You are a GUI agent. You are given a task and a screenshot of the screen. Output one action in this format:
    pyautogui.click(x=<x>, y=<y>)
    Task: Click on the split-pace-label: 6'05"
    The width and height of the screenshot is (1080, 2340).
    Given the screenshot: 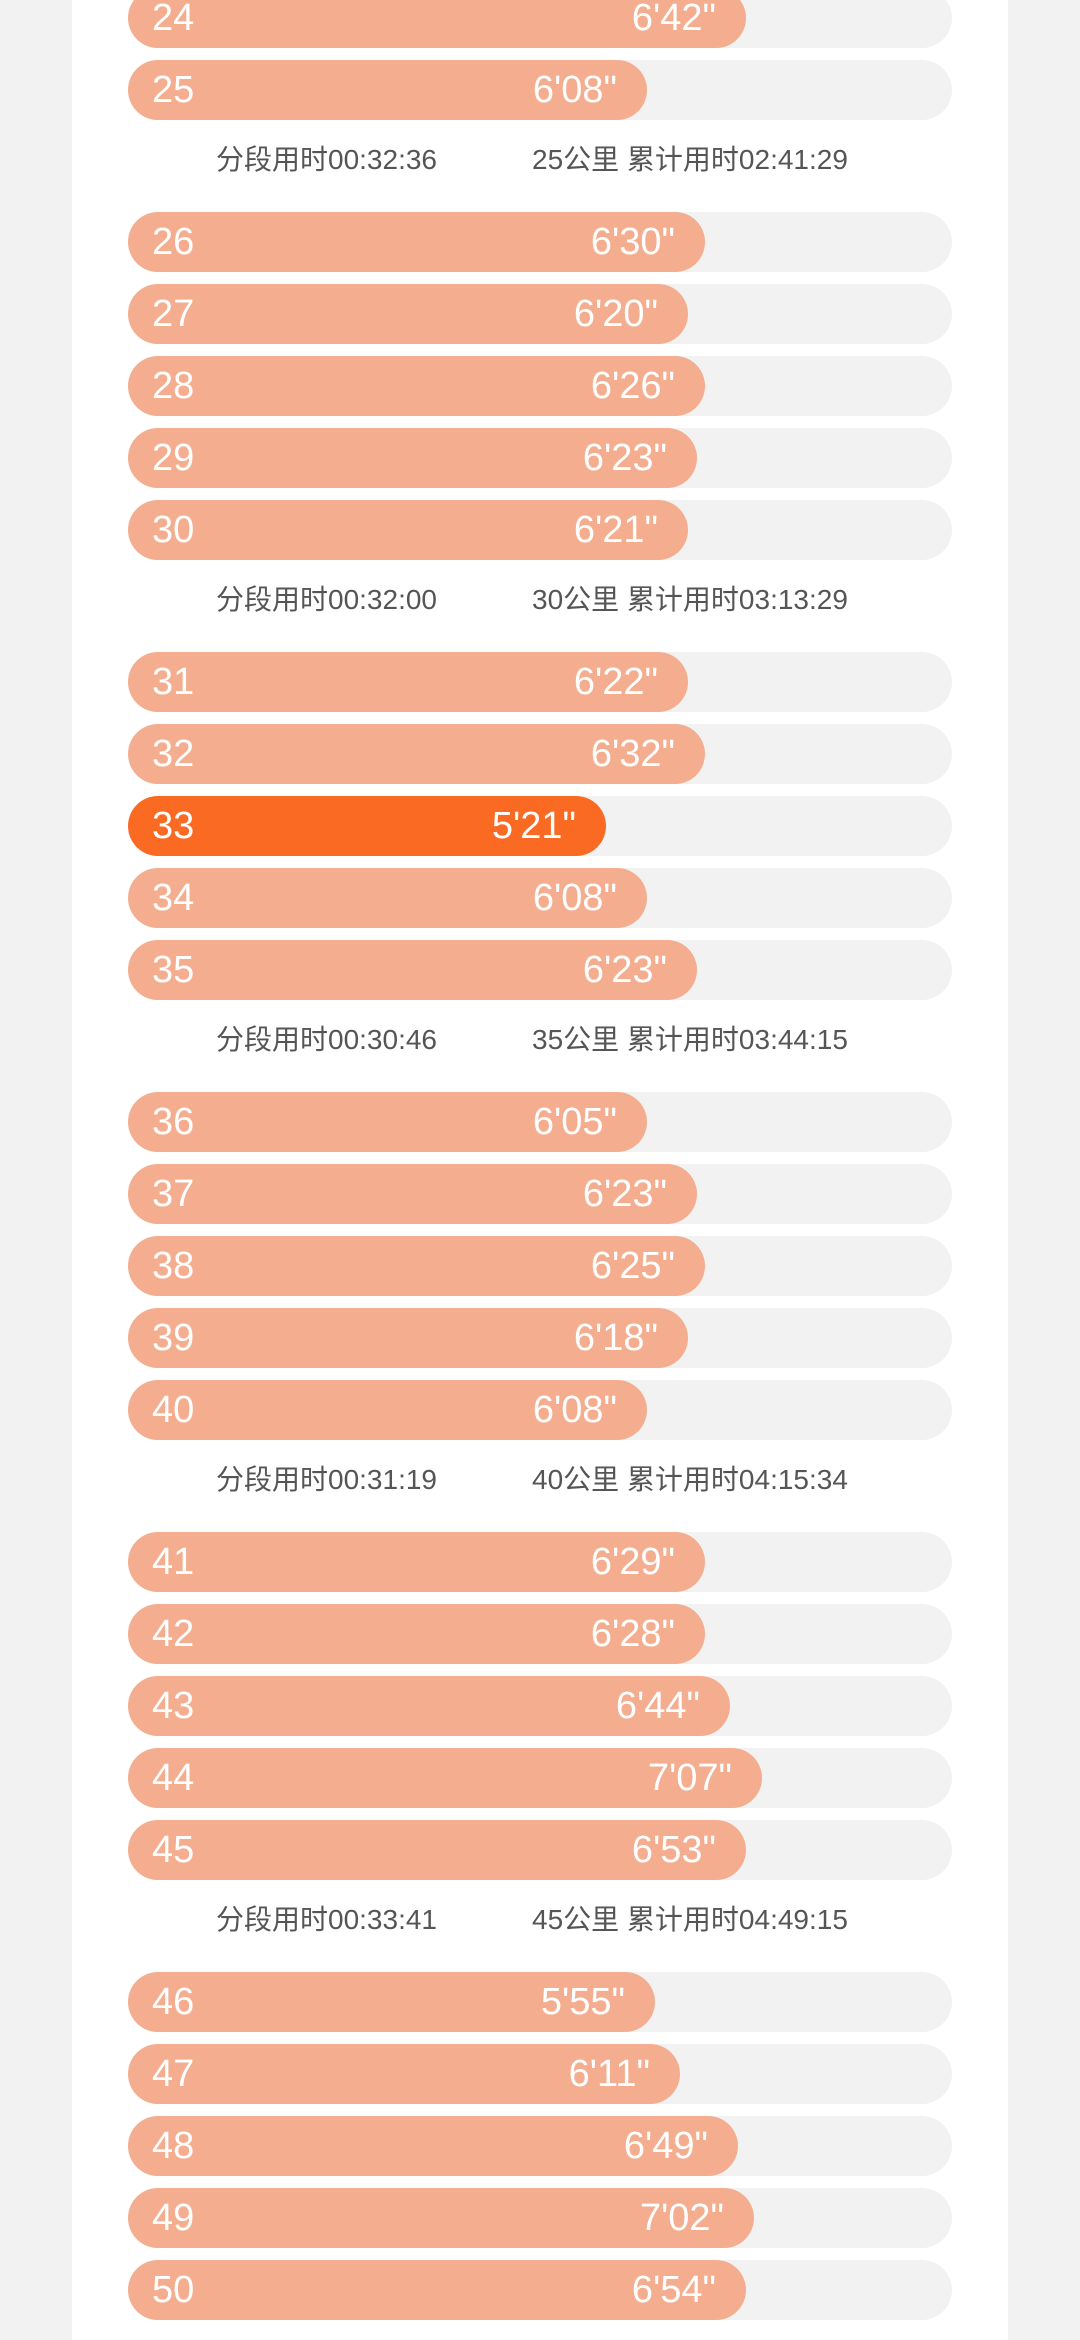 What is the action you would take?
    pyautogui.click(x=574, y=1122)
    